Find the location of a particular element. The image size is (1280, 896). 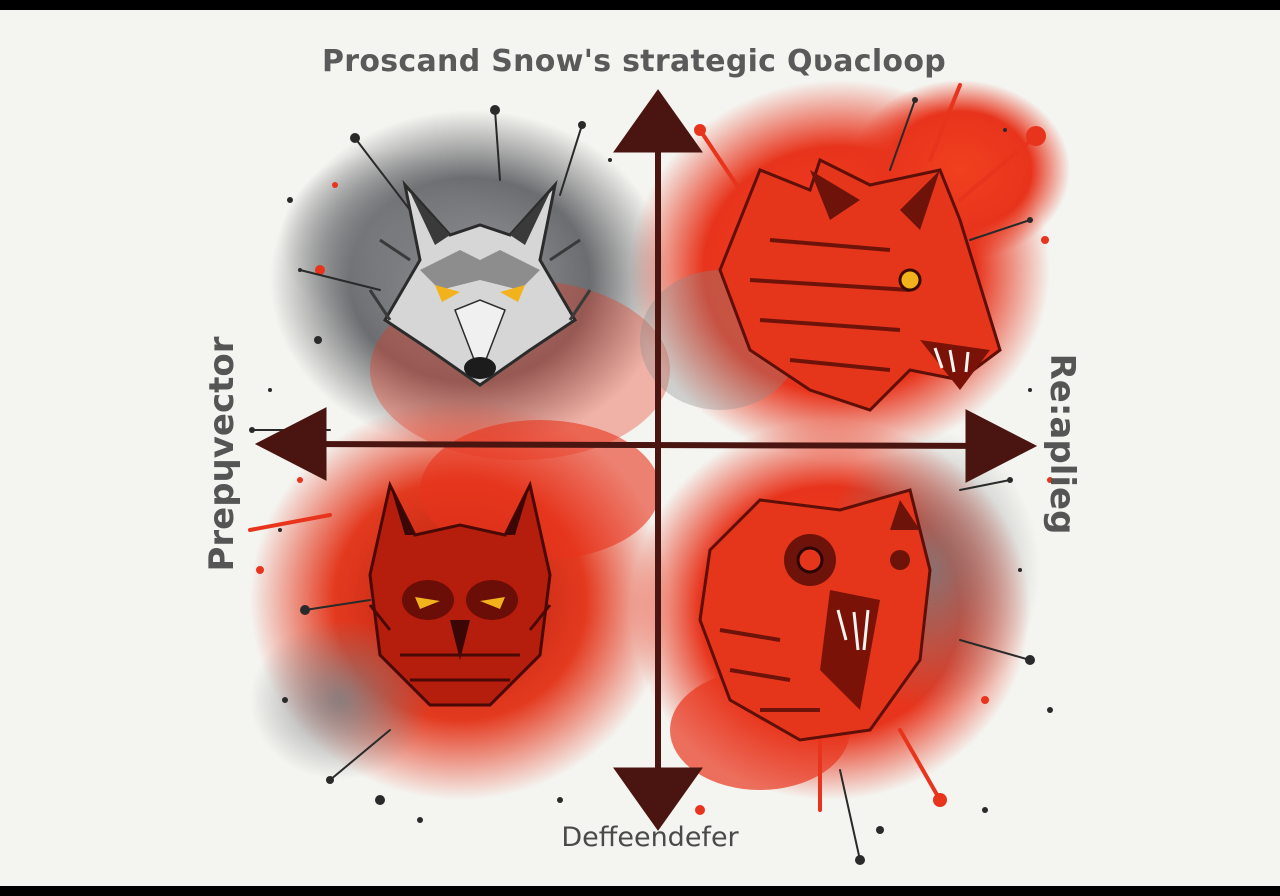

axis-label-right: Re:aplieg is located at coordinates (1062, 444).